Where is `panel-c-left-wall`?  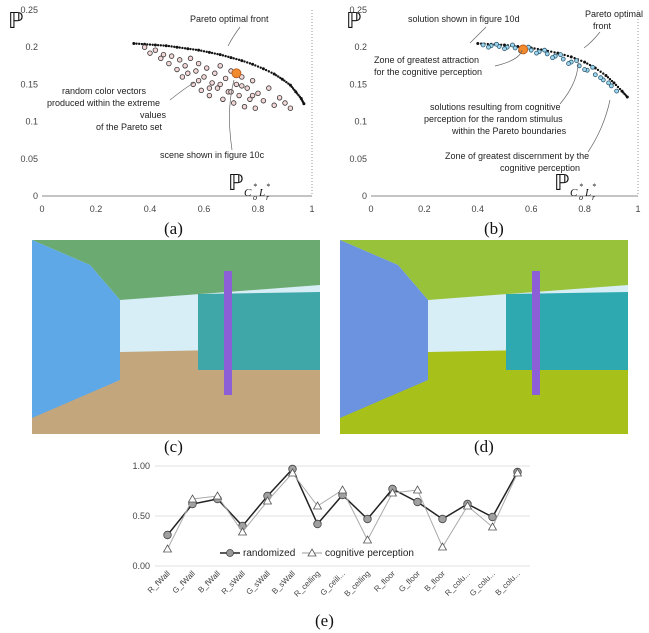
panel-c-left-wall is located at coordinates (76, 329).